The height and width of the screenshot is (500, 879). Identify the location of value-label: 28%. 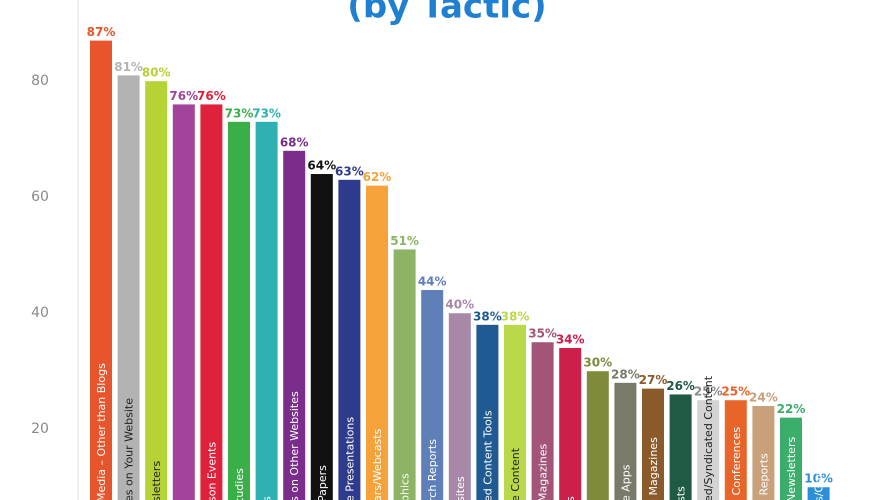
(625, 374).